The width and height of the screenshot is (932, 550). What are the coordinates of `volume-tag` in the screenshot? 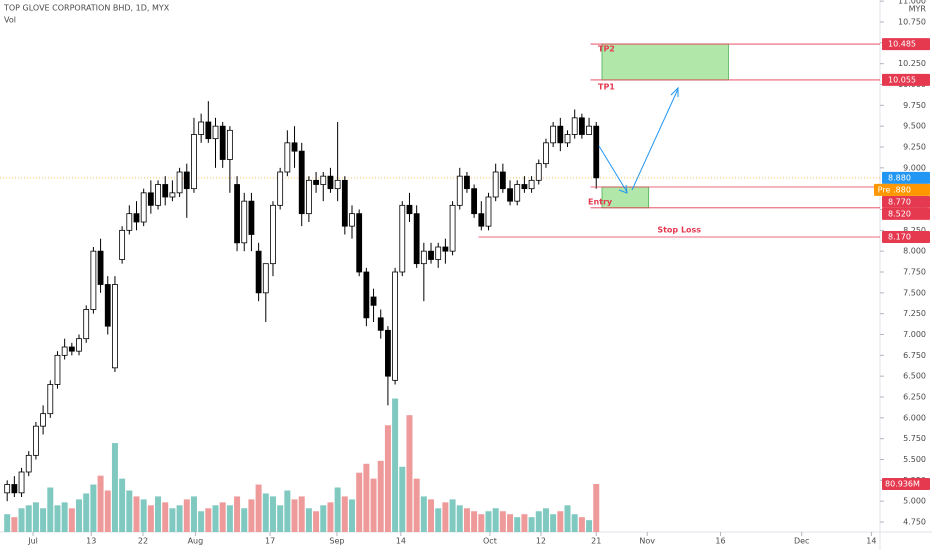 It's located at (906, 483).